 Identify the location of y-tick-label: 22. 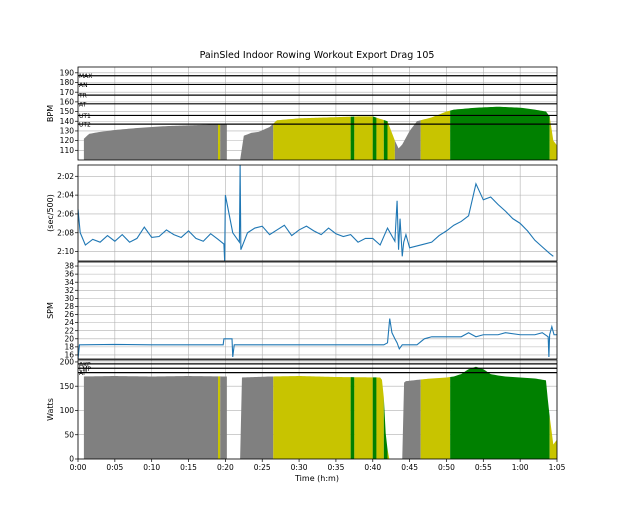
(69, 330).